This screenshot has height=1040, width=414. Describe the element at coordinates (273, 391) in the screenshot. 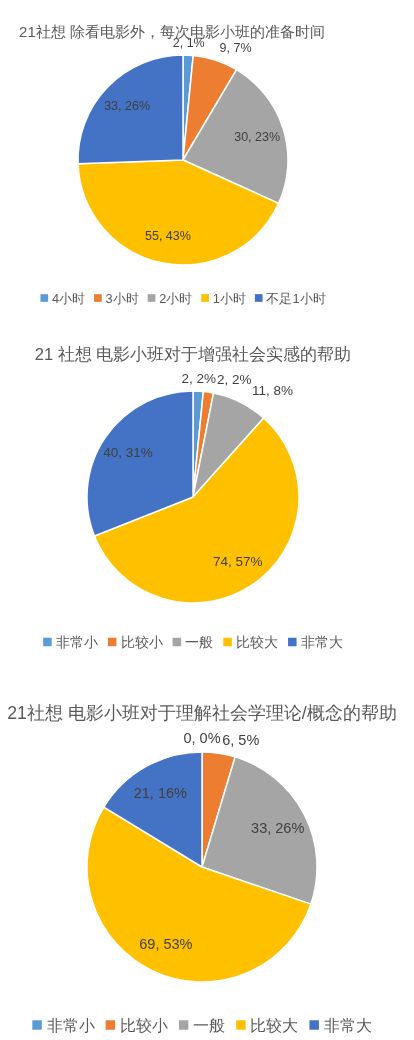

I see `data-label: 11, 8%` at that location.